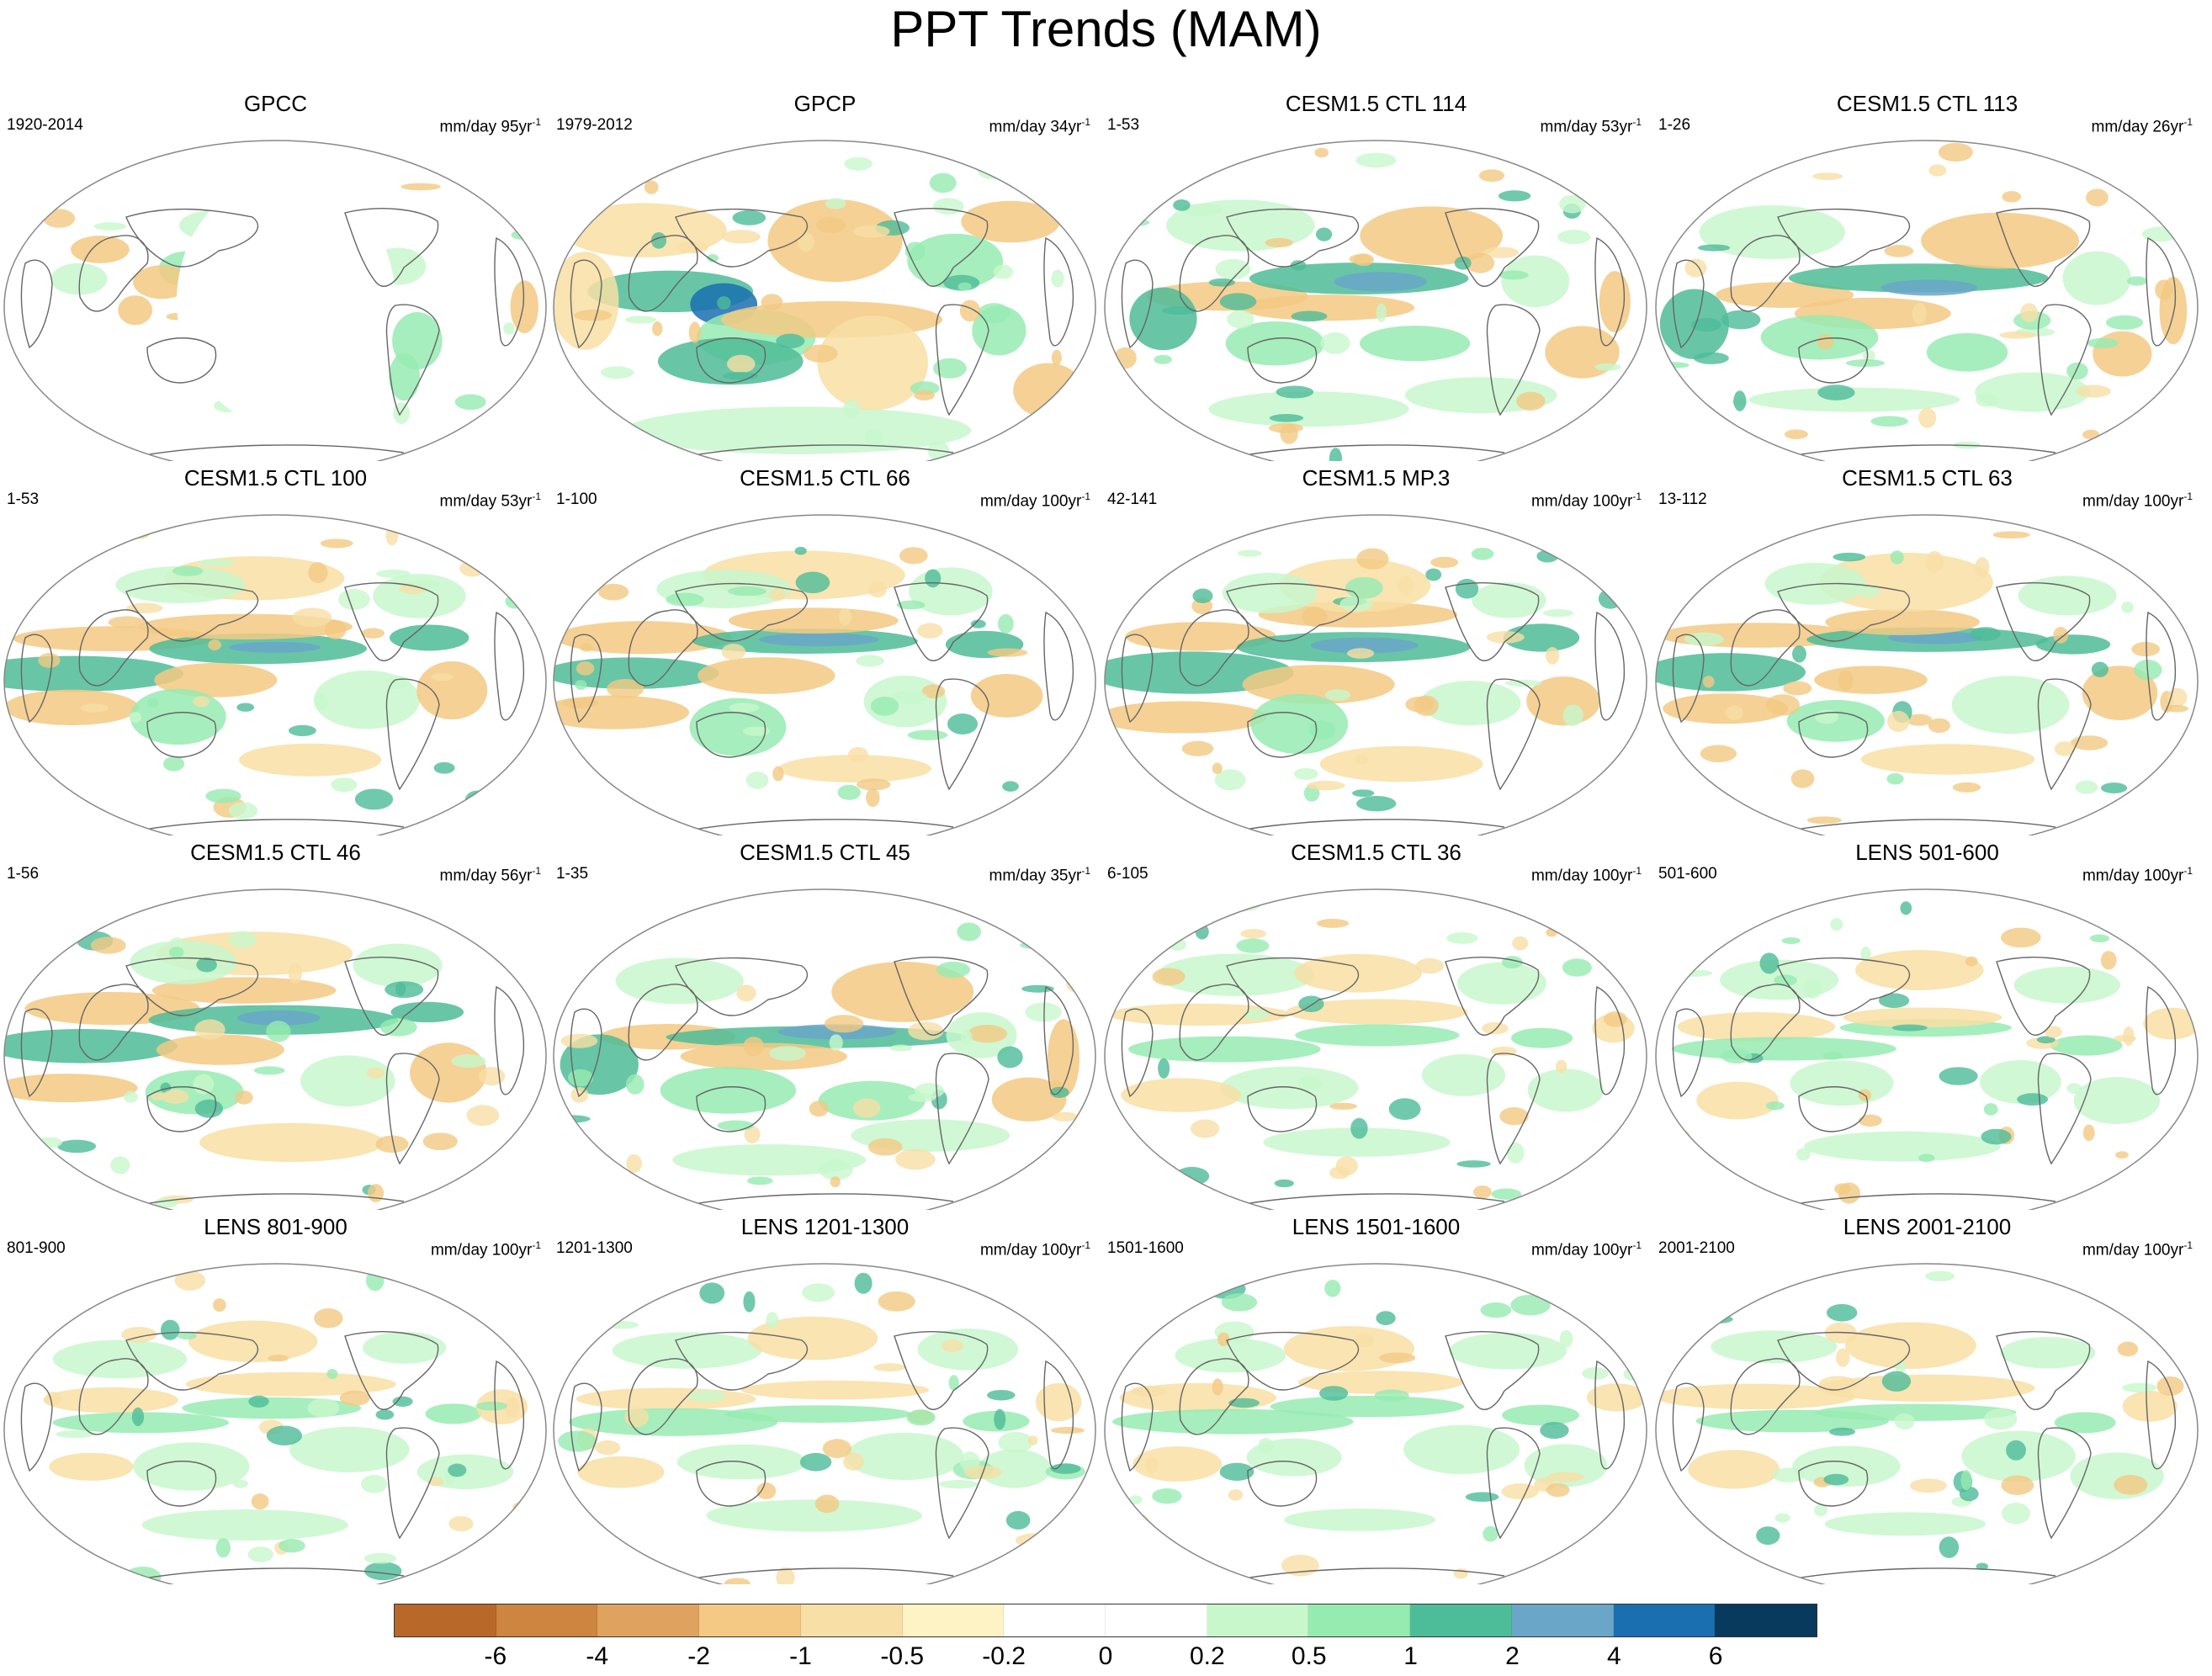 The image size is (2212, 1676). I want to click on colorbar-label: -0.5, so click(902, 1656).